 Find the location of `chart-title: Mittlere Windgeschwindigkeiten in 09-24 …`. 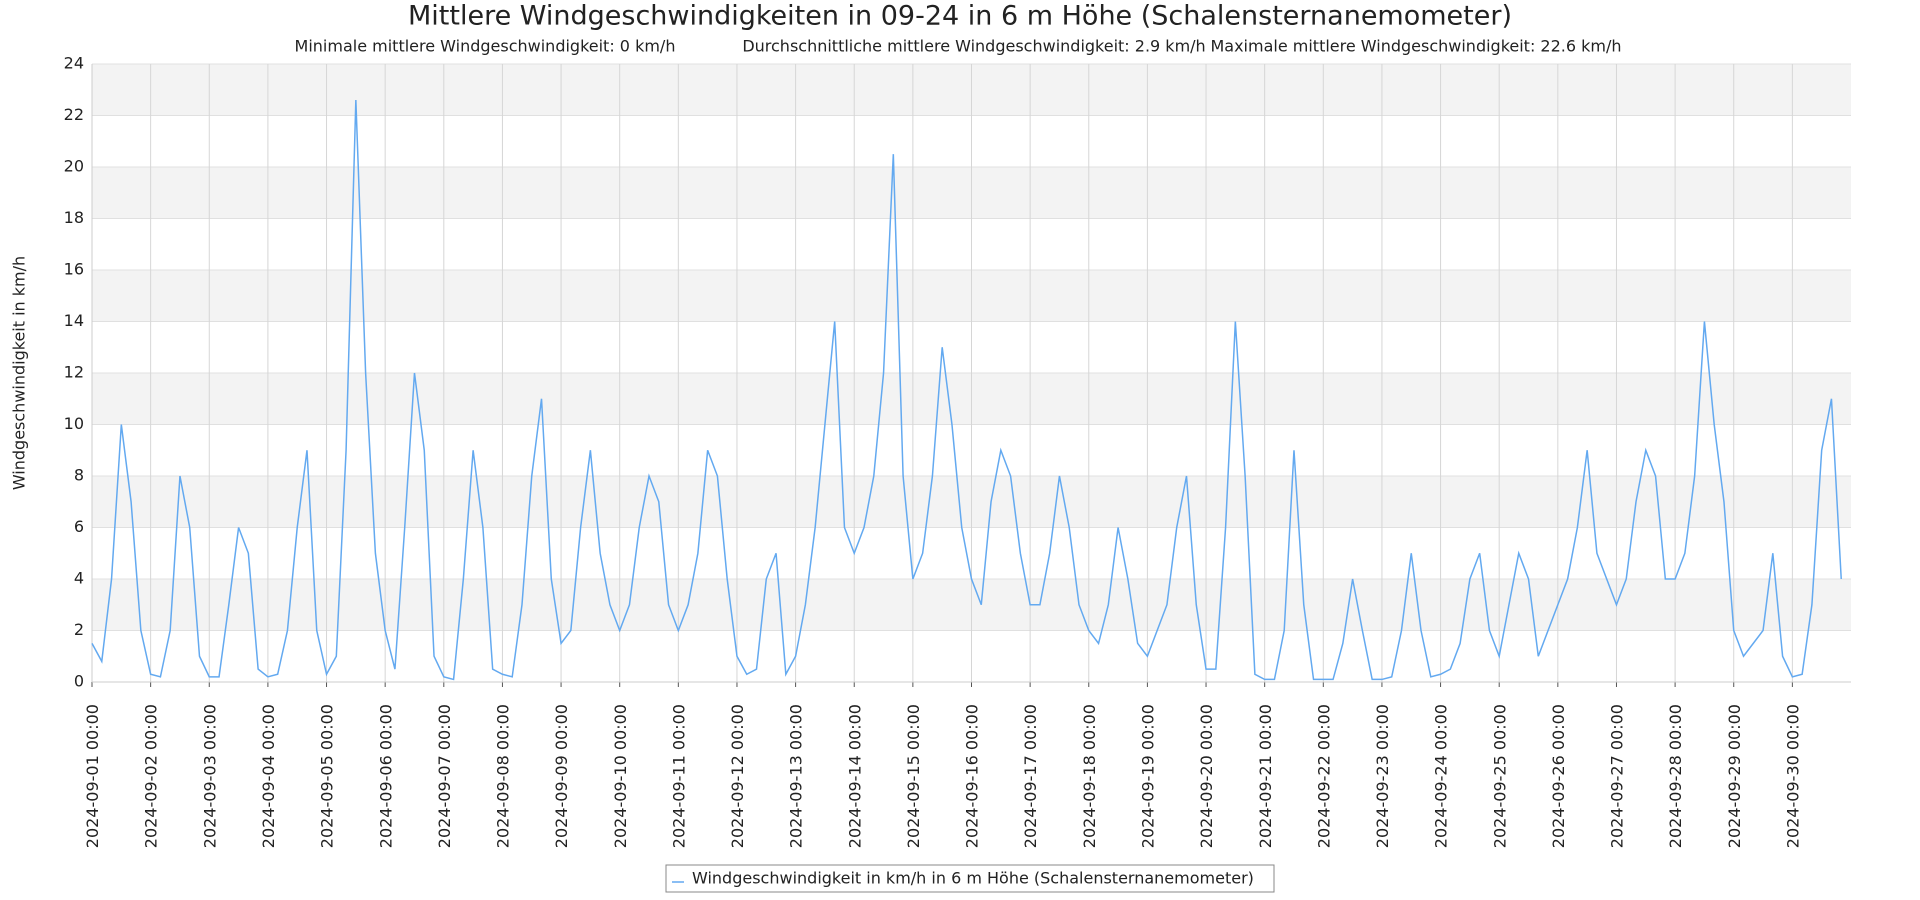

chart-title: Mittlere Windgeschwindigkeiten in 09-24 … is located at coordinates (960, 16).